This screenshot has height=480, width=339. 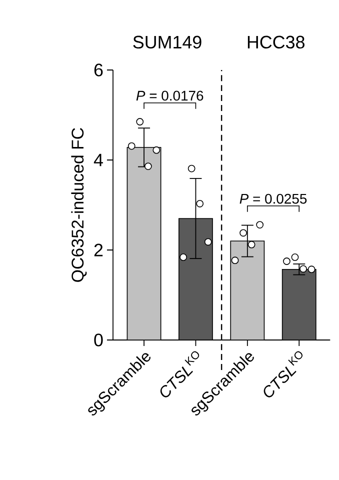 What do you see at coordinates (79, 205) in the screenshot?
I see `y-axis-title: QC6352-induced FC` at bounding box center [79, 205].